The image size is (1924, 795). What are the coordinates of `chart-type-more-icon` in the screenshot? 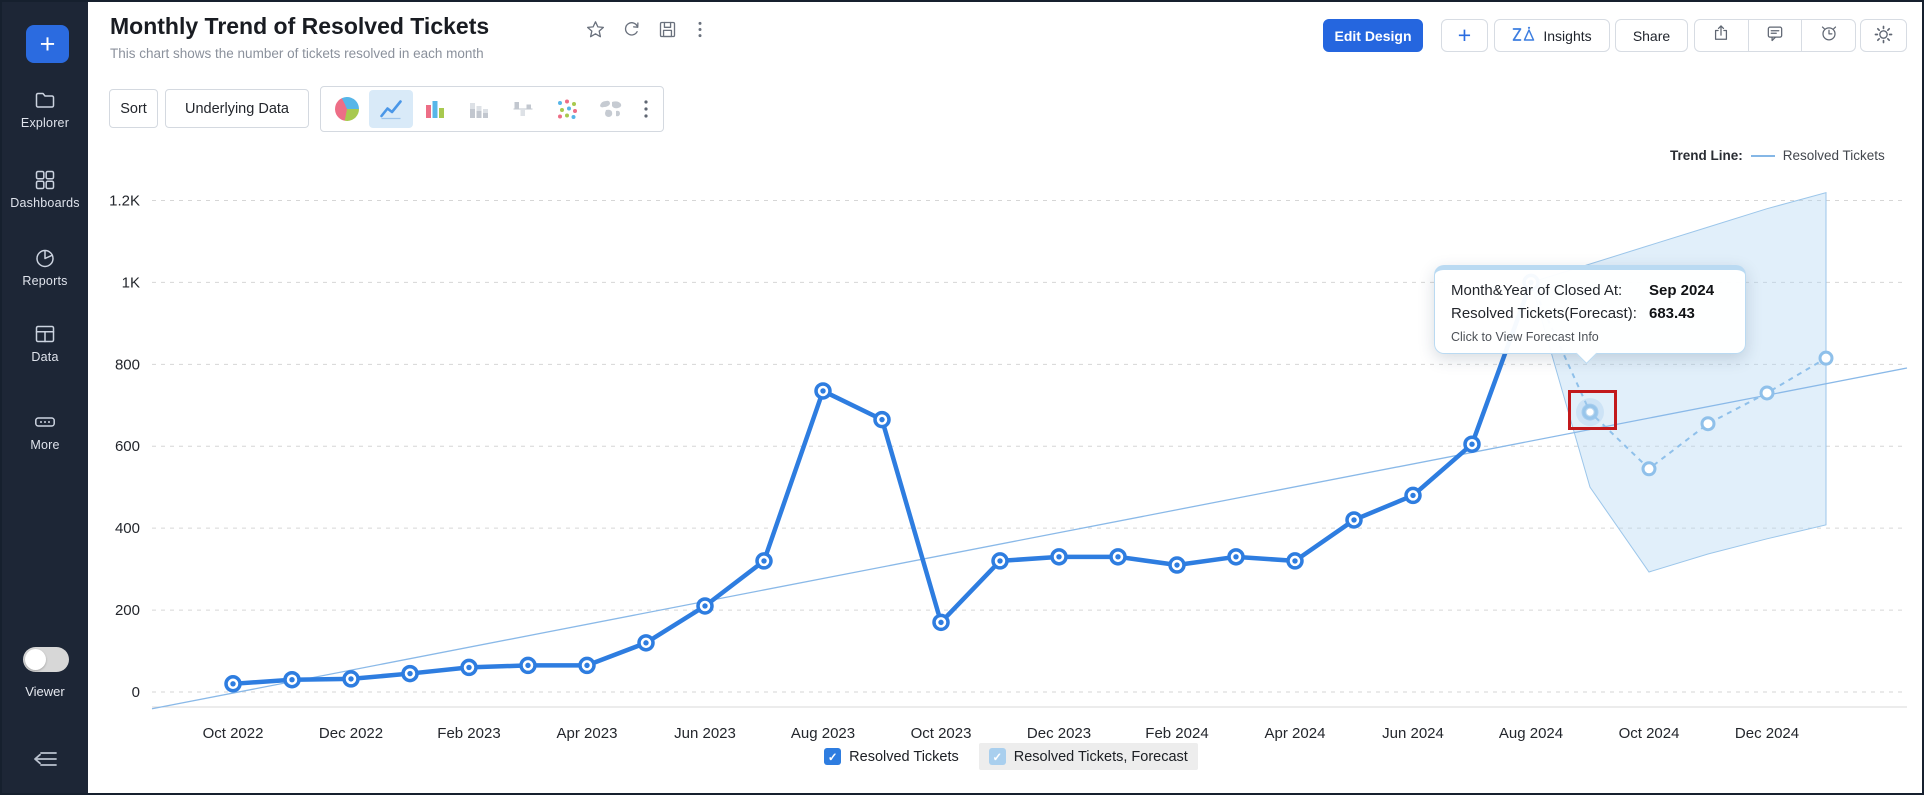 It's located at (646, 109).